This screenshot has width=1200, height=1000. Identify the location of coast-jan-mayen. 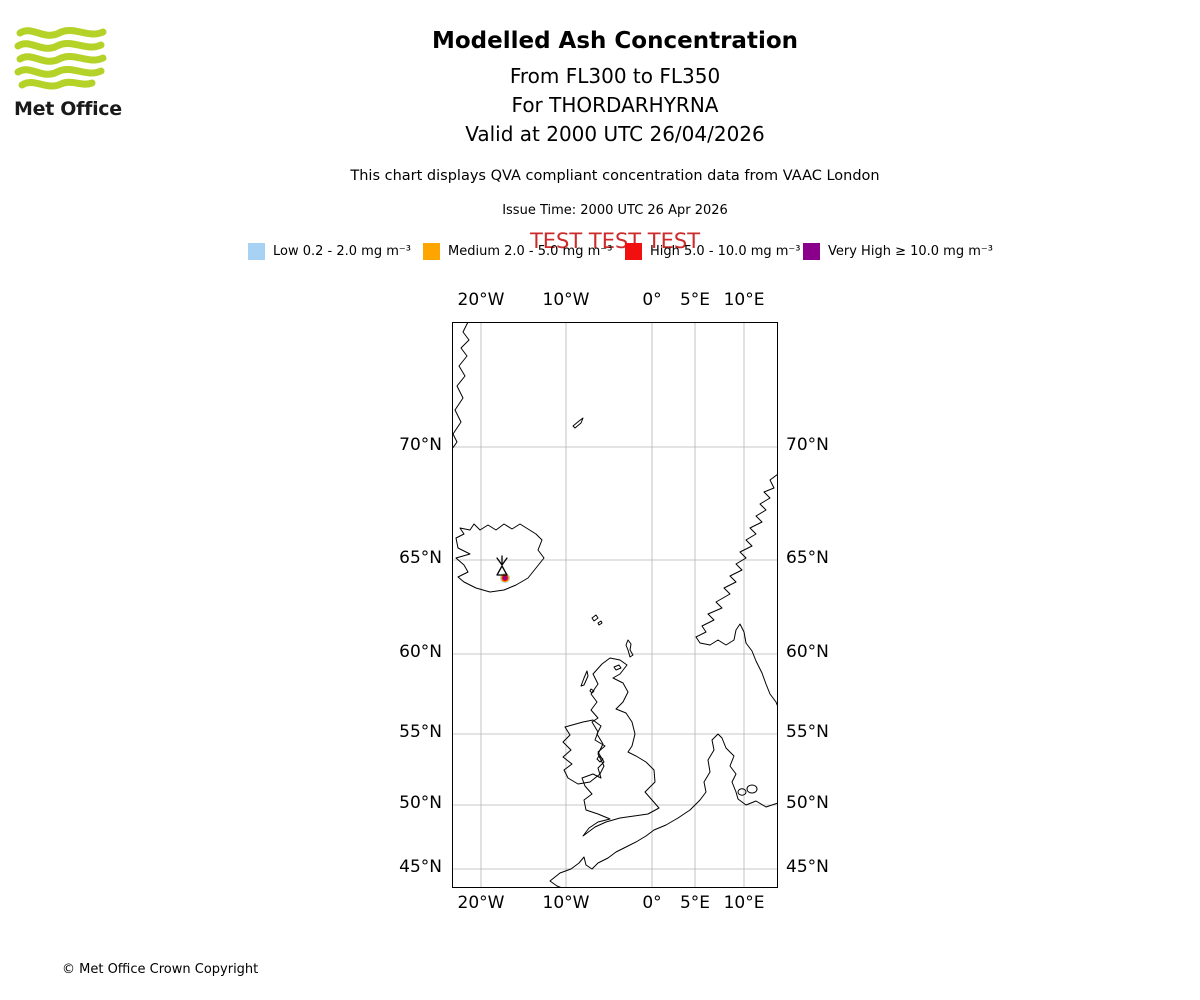
(578, 423).